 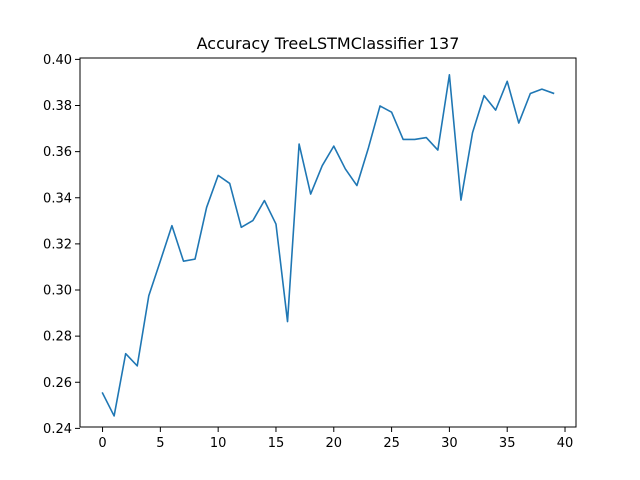 I want to click on x-tick-label: 0, so click(x=102, y=443).